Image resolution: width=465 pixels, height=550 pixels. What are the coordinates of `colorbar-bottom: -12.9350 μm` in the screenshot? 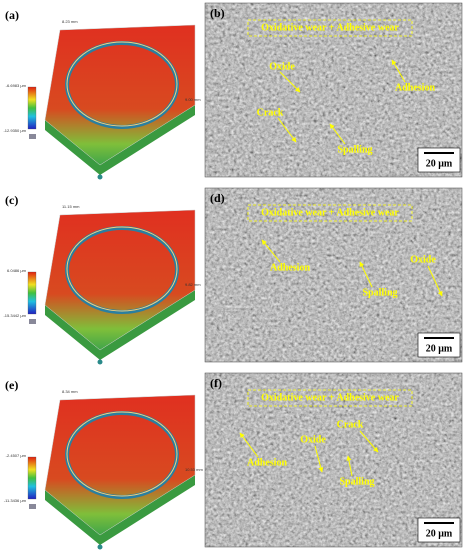 It's located at (14, 130).